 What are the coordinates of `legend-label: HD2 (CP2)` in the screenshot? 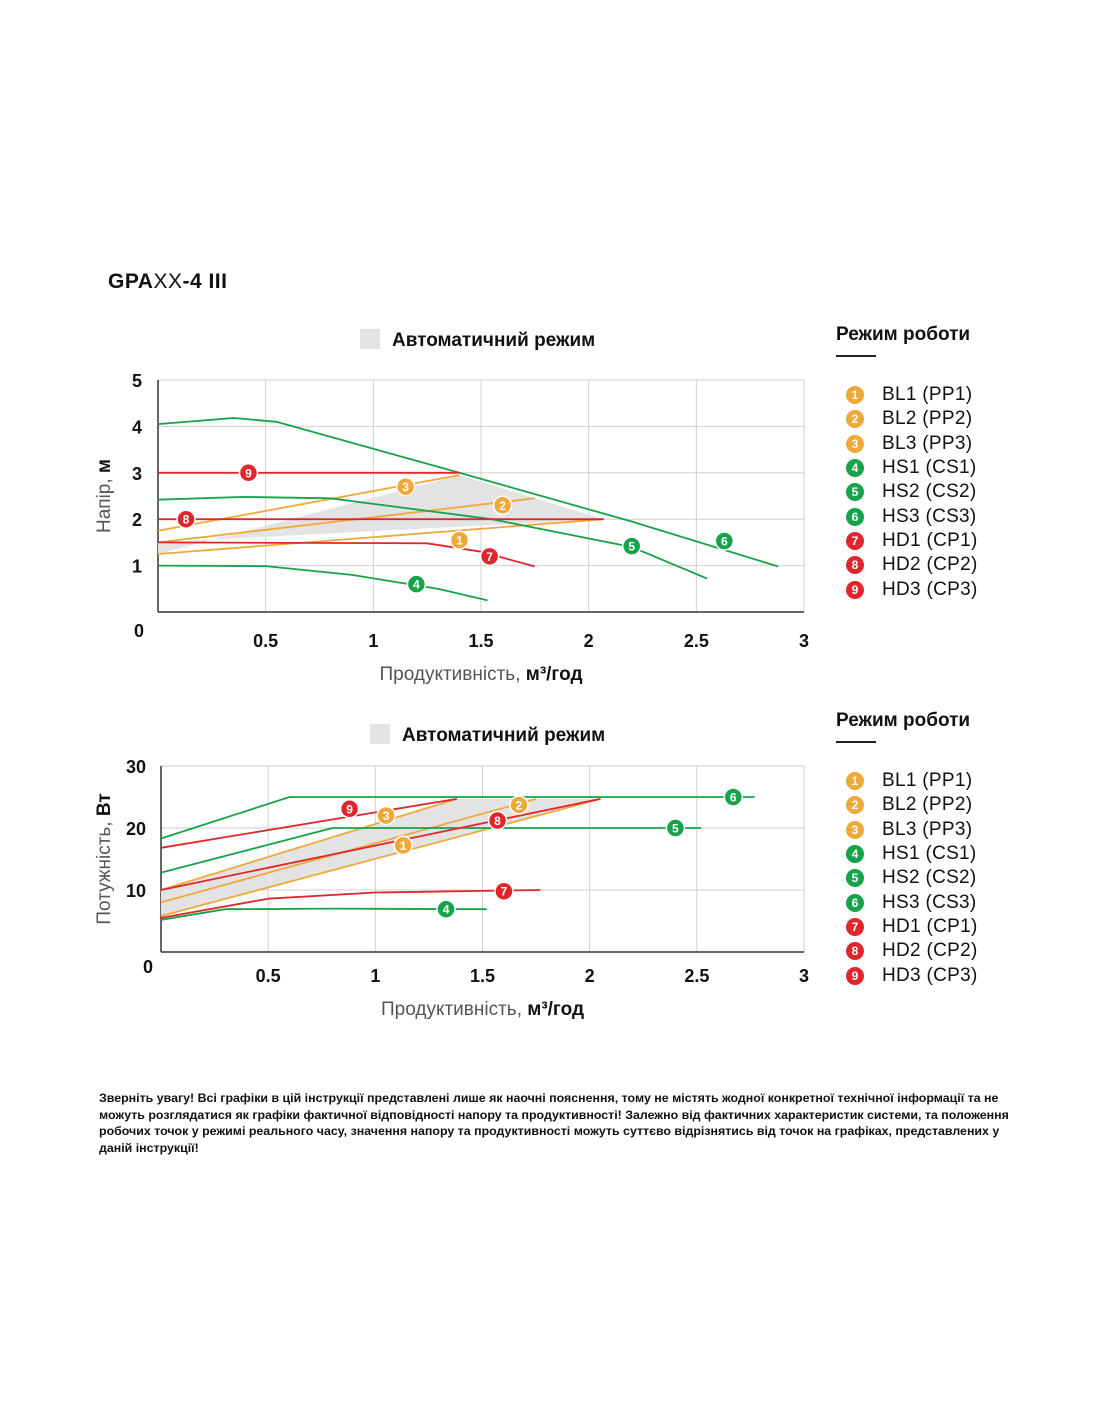 It's located at (930, 951).